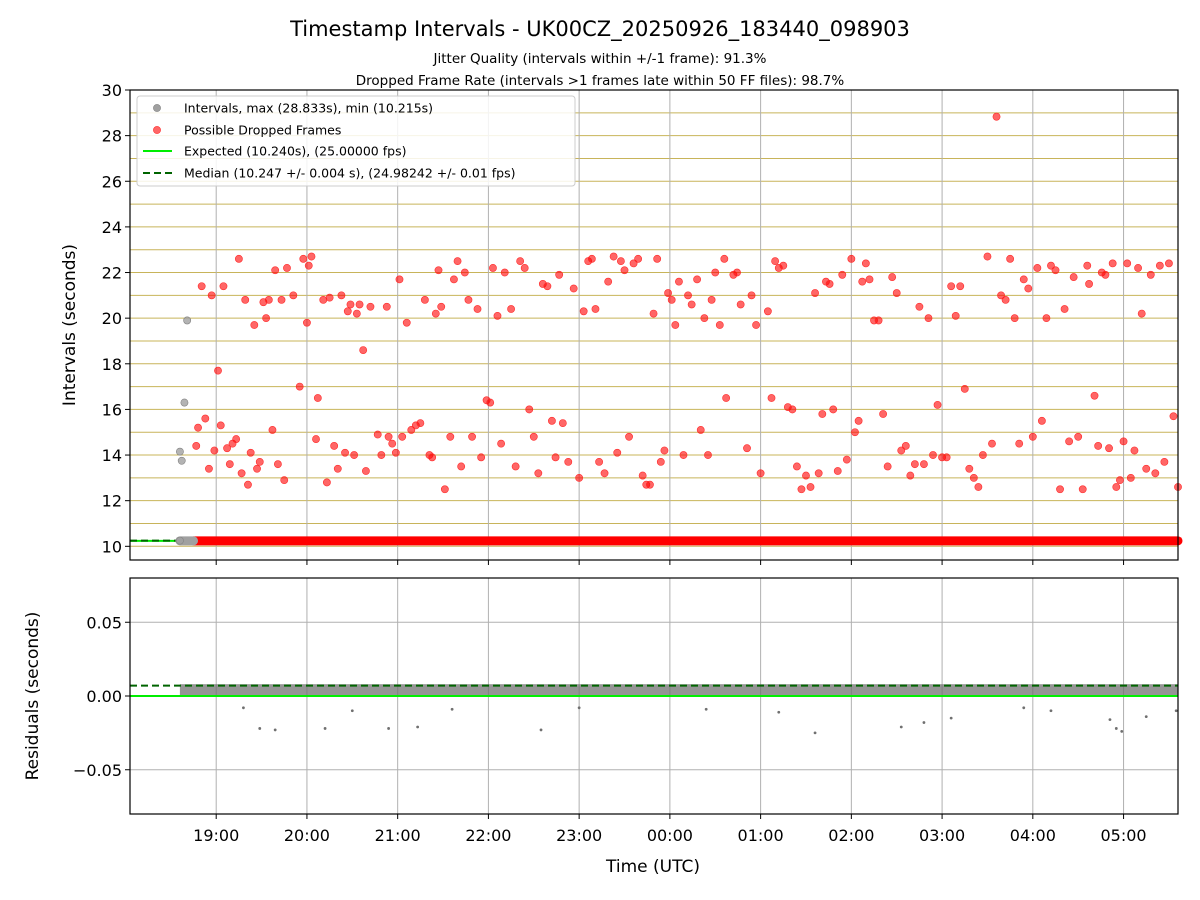 This screenshot has height=900, width=1200. Describe the element at coordinates (112, 181) in the screenshot. I see `top-y-tick-label: 26` at that location.